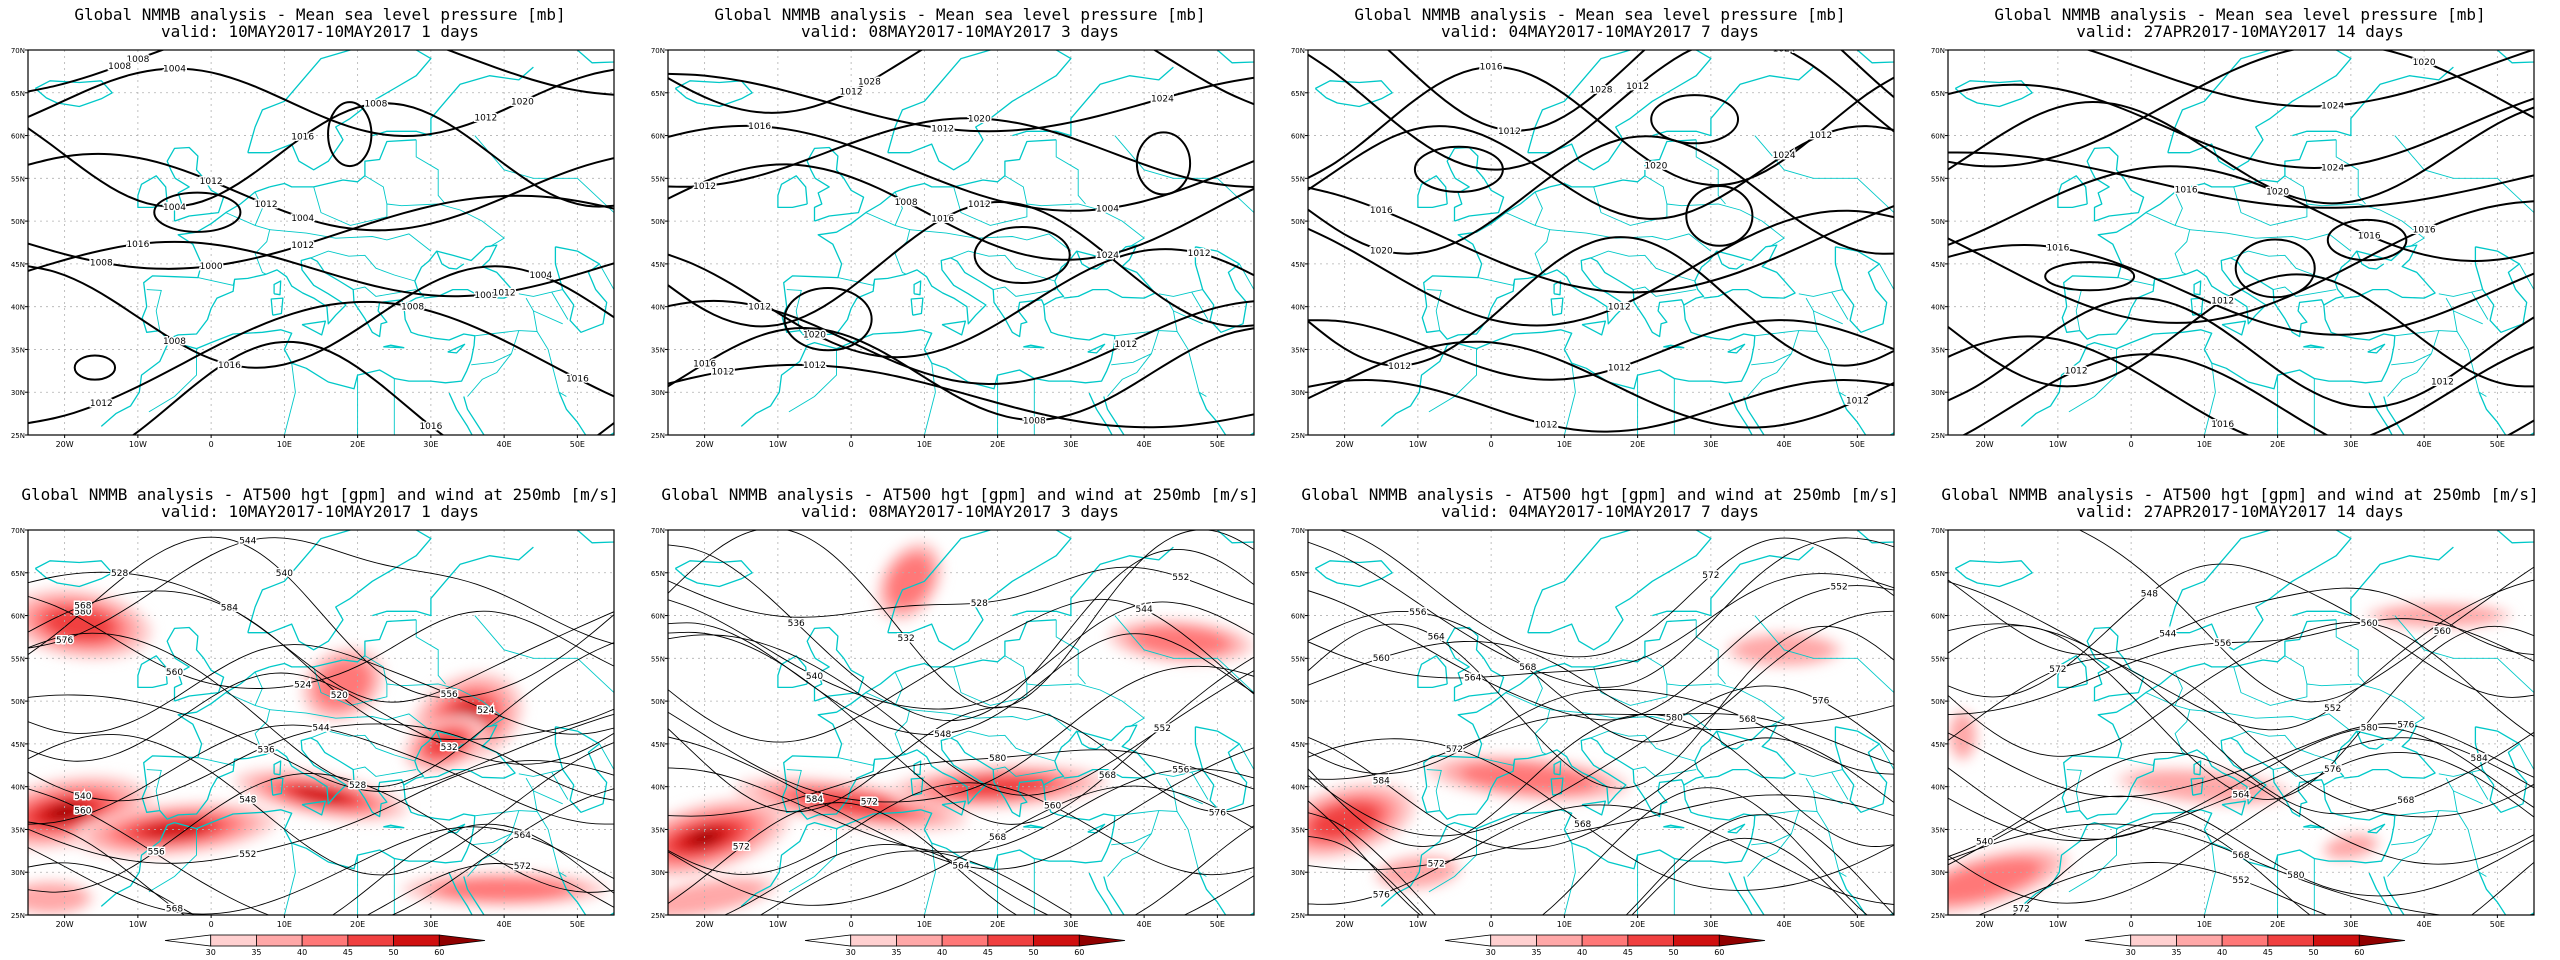 This screenshot has width=2560, height=960. I want to click on lat-tick-label: 50N, so click(1938, 222).